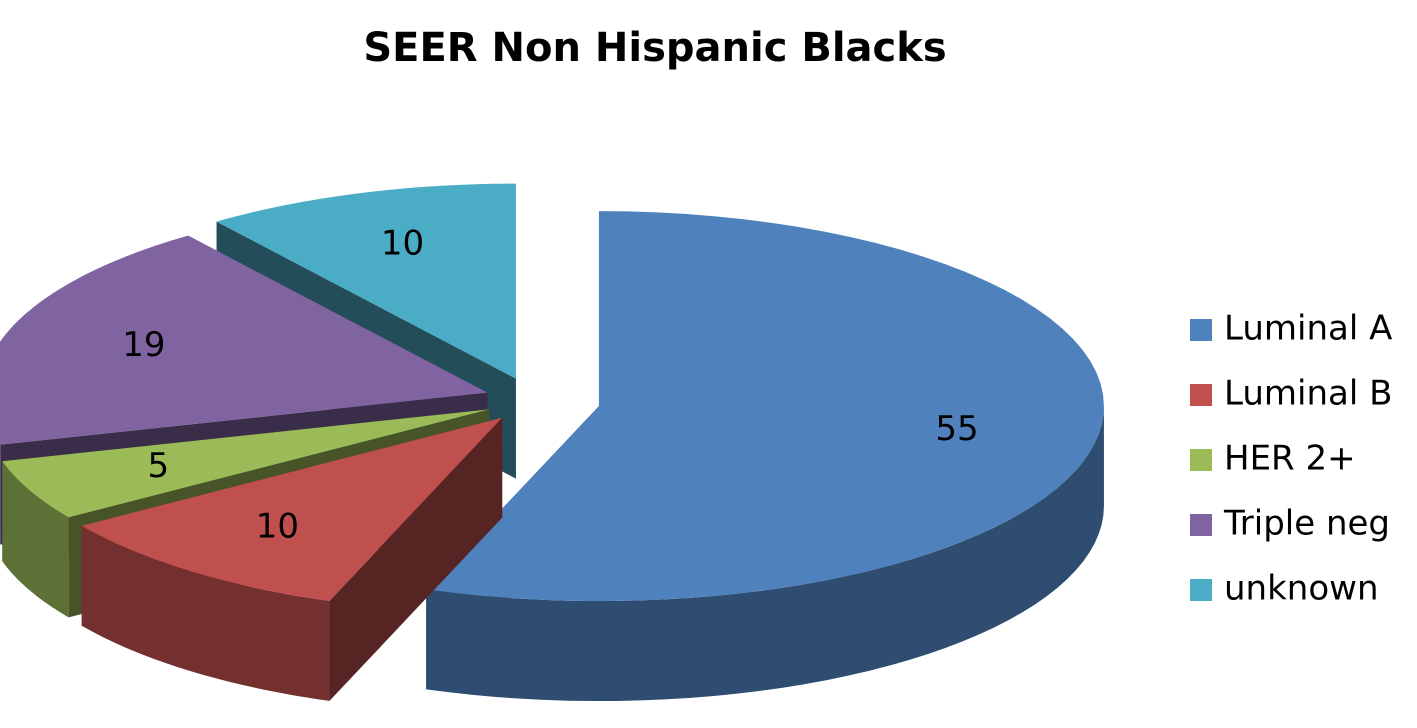 Image resolution: width=1417 pixels, height=728 pixels. I want to click on data-label: 55, so click(956, 429).